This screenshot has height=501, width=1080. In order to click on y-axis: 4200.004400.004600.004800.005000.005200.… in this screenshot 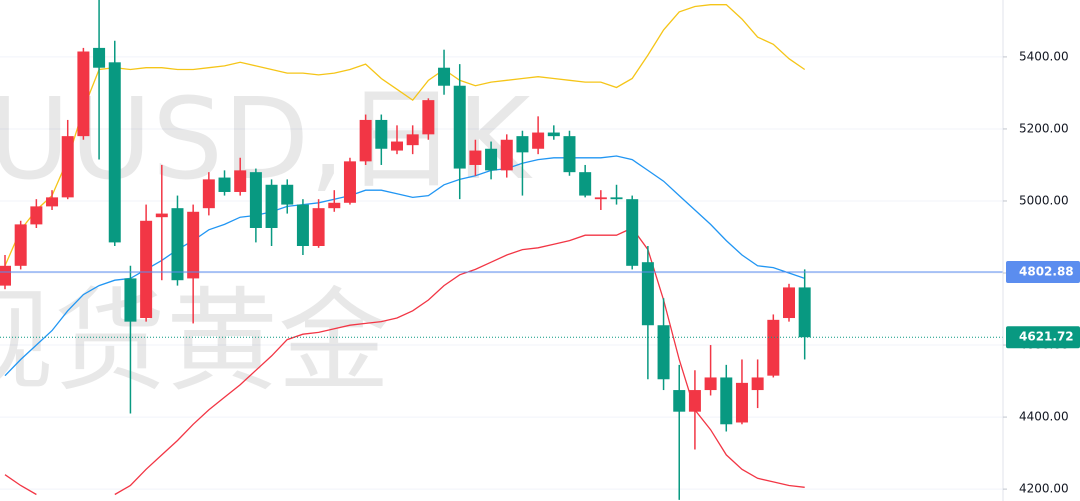, I will do `click(1041, 272)`.